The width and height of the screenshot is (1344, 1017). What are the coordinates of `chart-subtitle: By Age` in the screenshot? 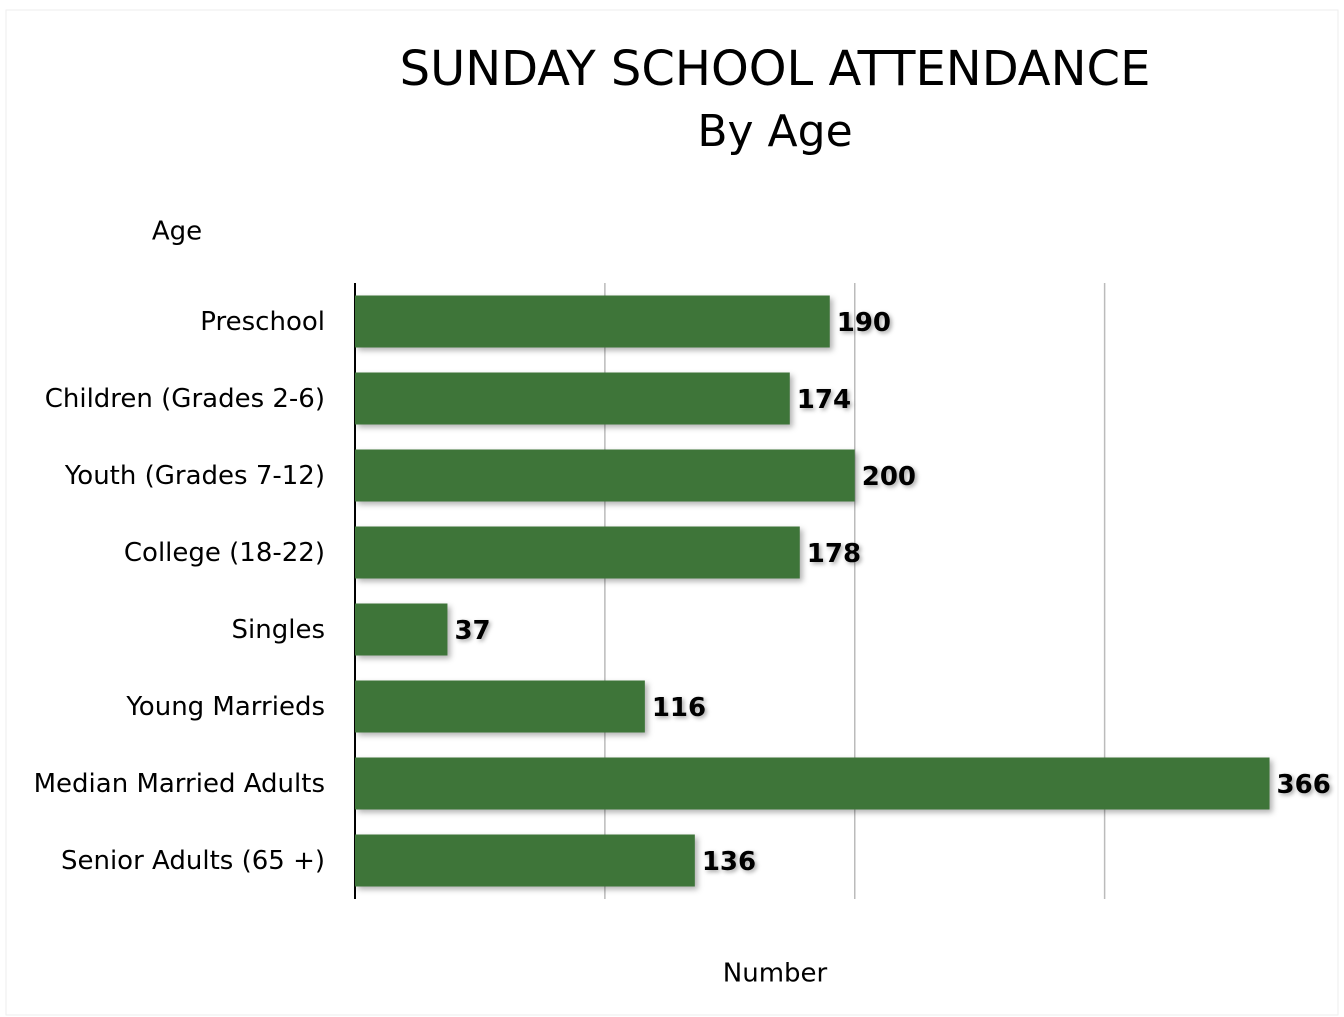 It's located at (774, 131).